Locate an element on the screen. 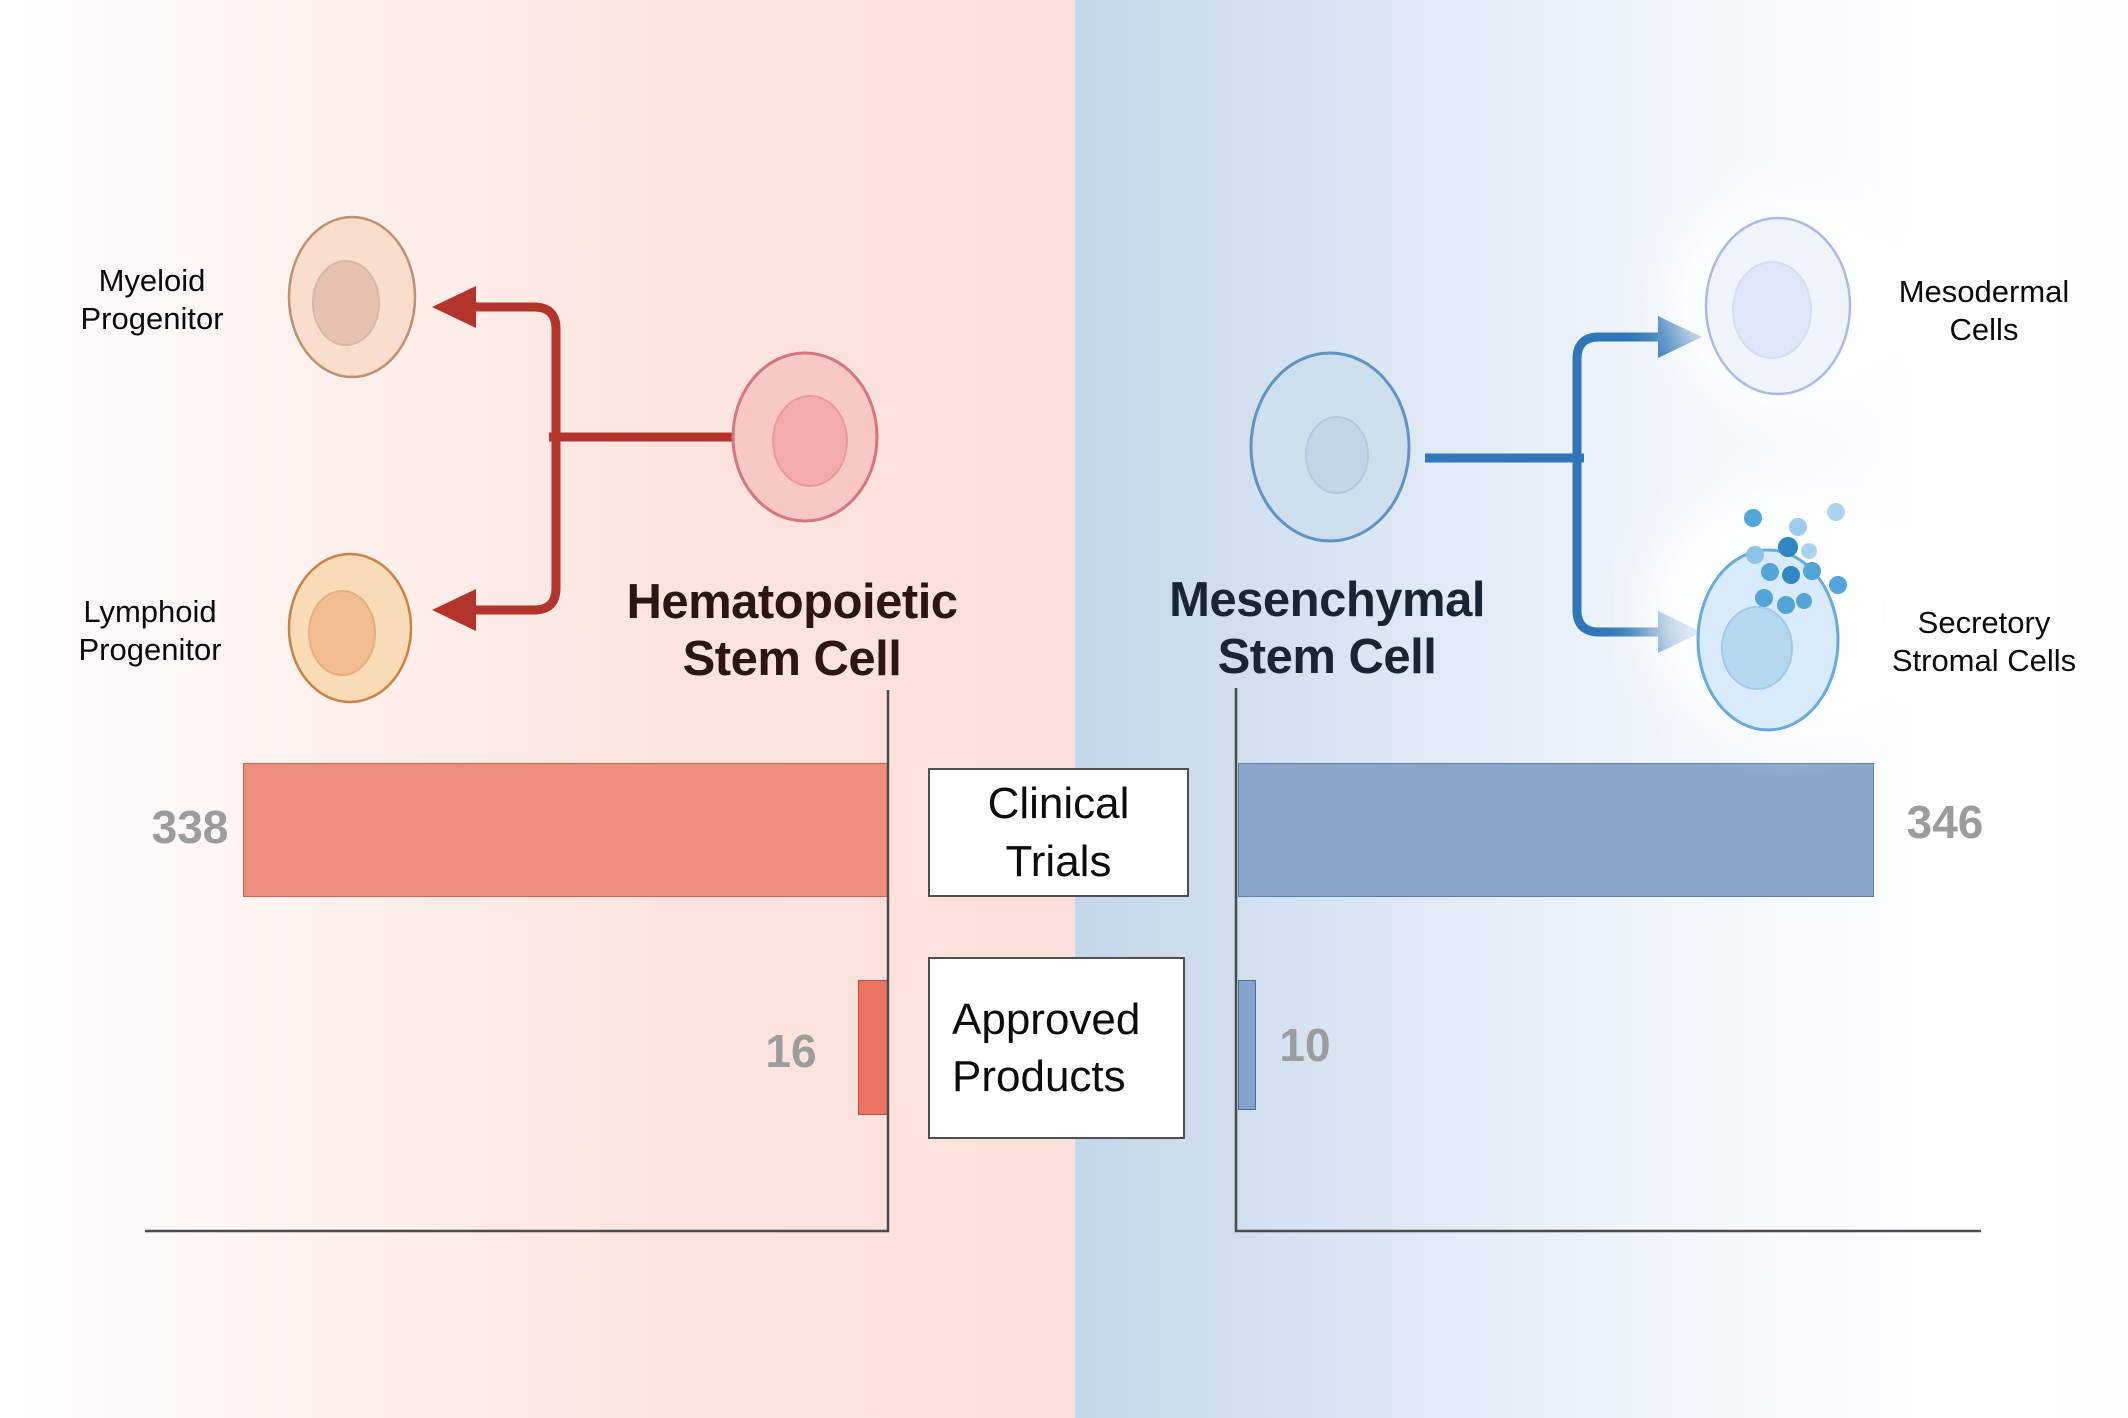 The height and width of the screenshot is (1418, 2128). arrowhead-left-top-icon is located at coordinates (454, 307).